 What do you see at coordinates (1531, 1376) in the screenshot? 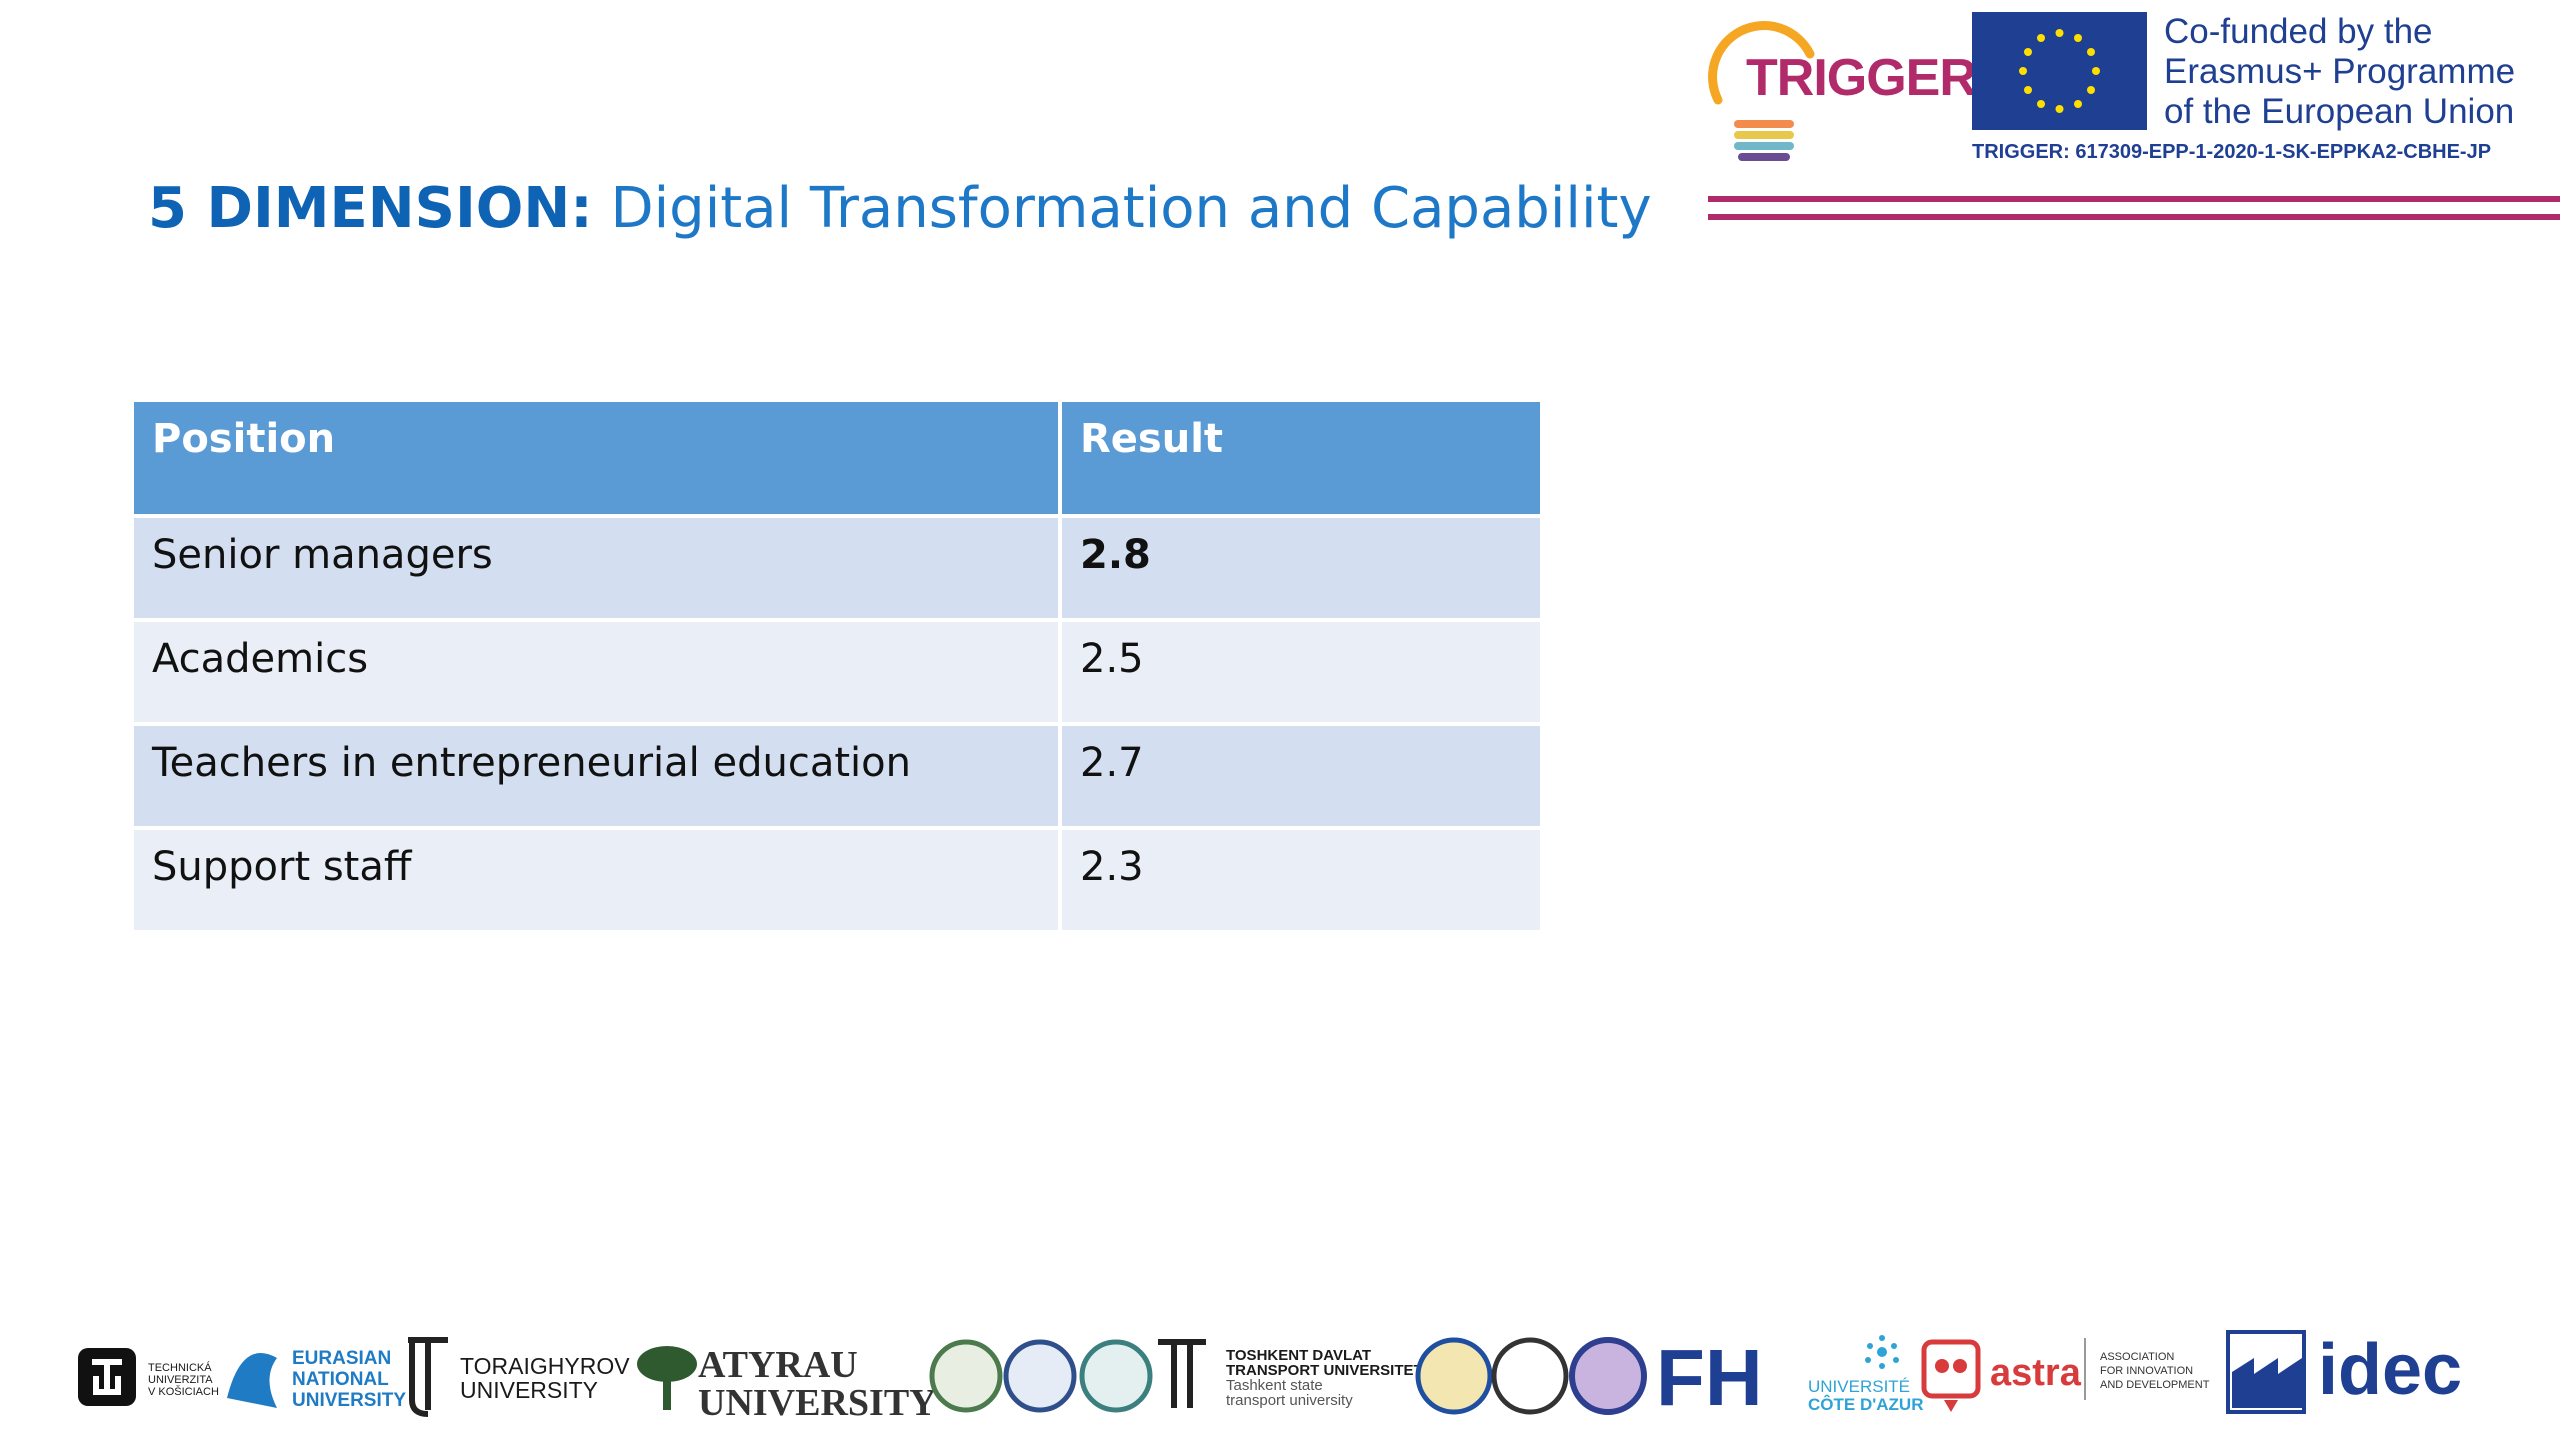
I see `partner-seals-icon` at bounding box center [1531, 1376].